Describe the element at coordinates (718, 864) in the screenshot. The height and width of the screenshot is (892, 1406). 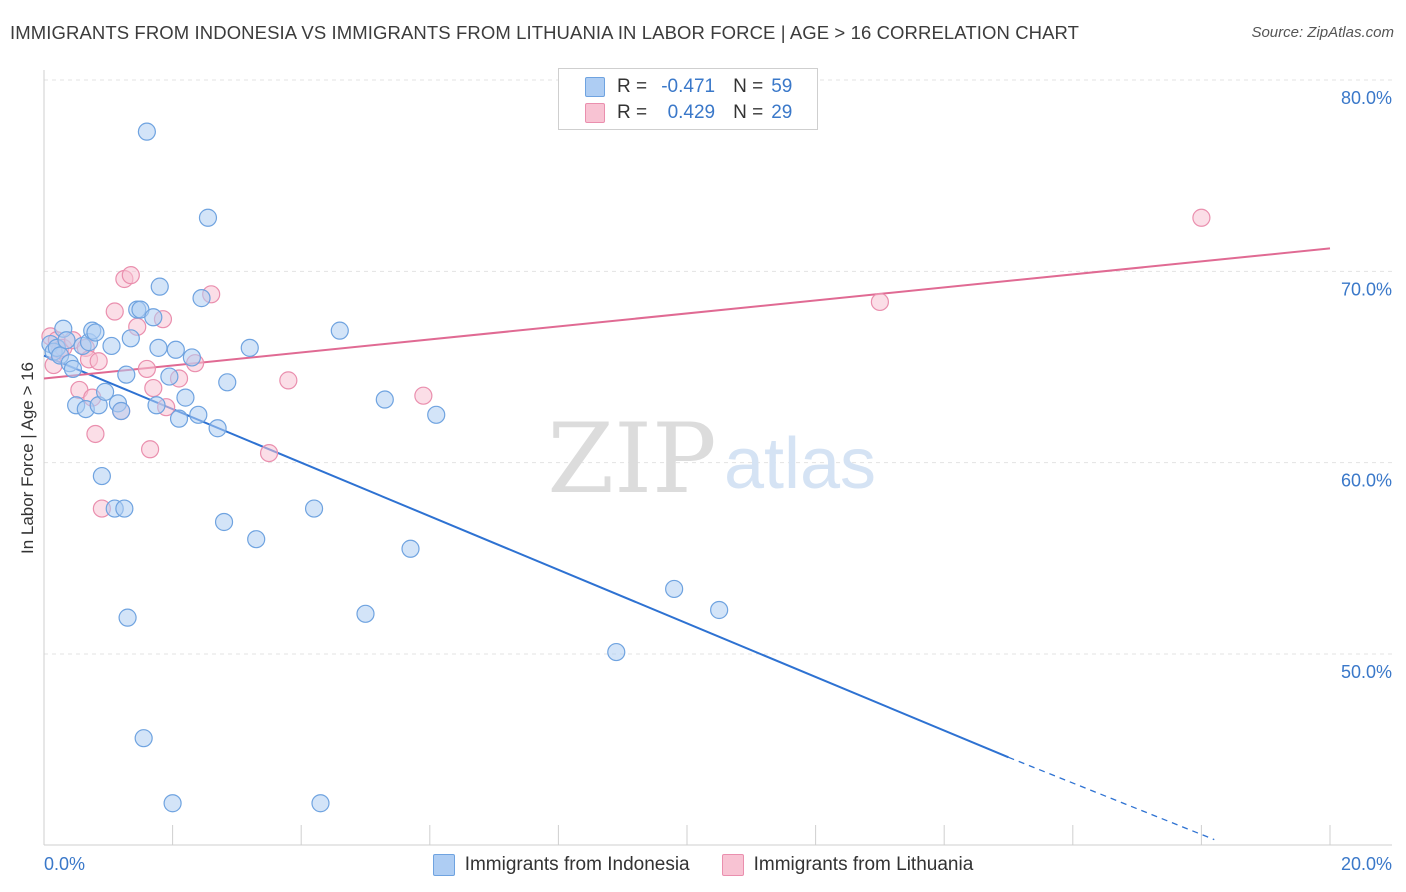
I see `x-tick-labels: 0.0% 20.0%` at that location.